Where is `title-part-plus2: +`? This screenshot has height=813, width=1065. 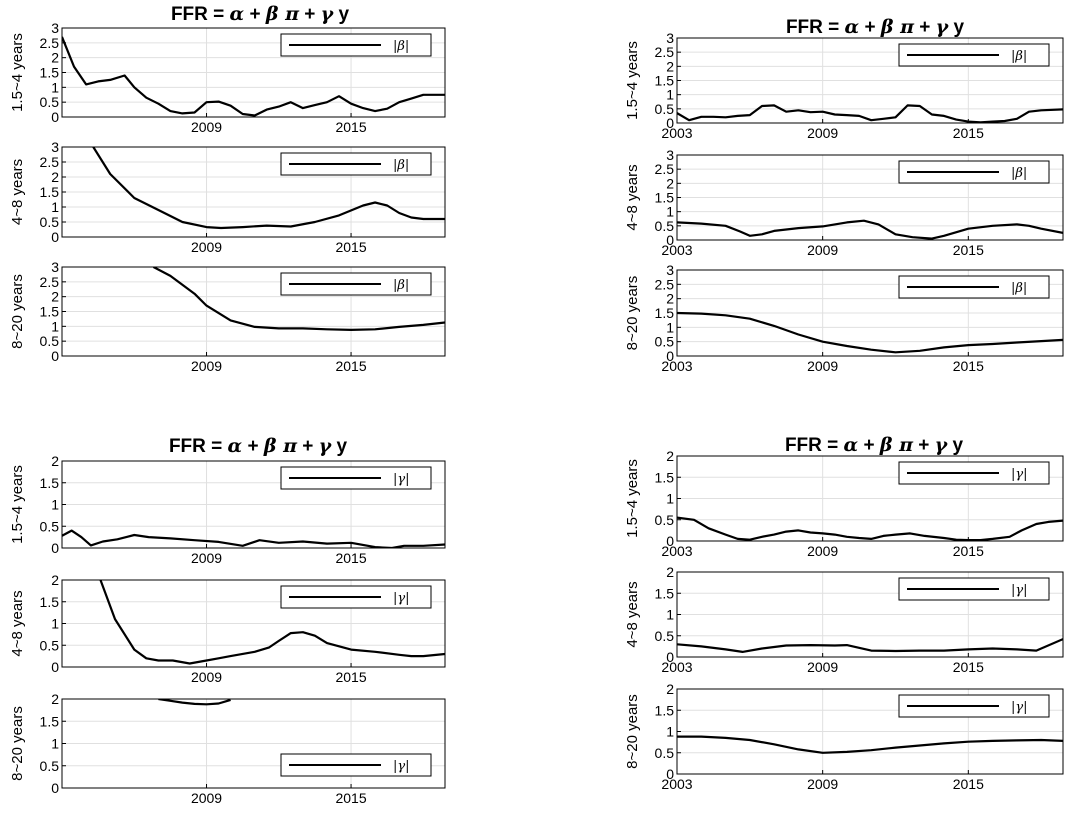 title-part-plus2: + is located at coordinates (308, 446).